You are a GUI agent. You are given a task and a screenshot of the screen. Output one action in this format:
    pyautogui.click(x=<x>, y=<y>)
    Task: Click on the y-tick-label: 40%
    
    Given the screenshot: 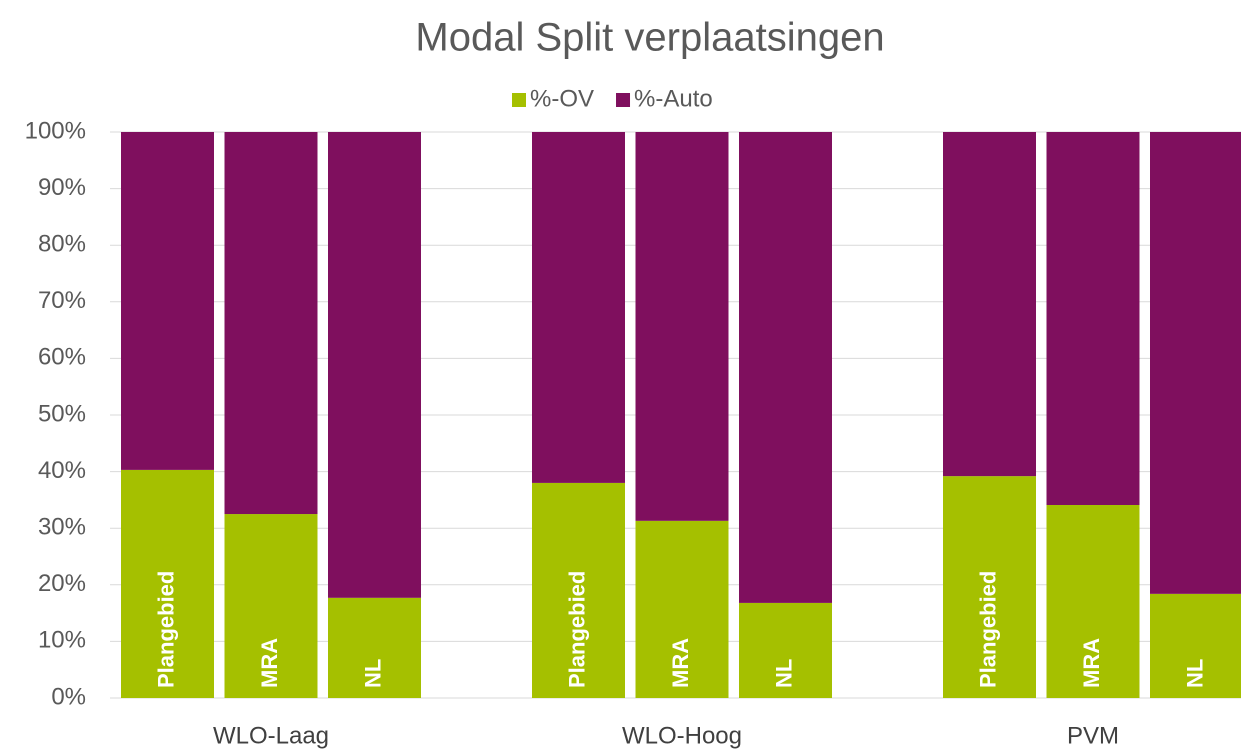 What is the action you would take?
    pyautogui.click(x=62, y=470)
    